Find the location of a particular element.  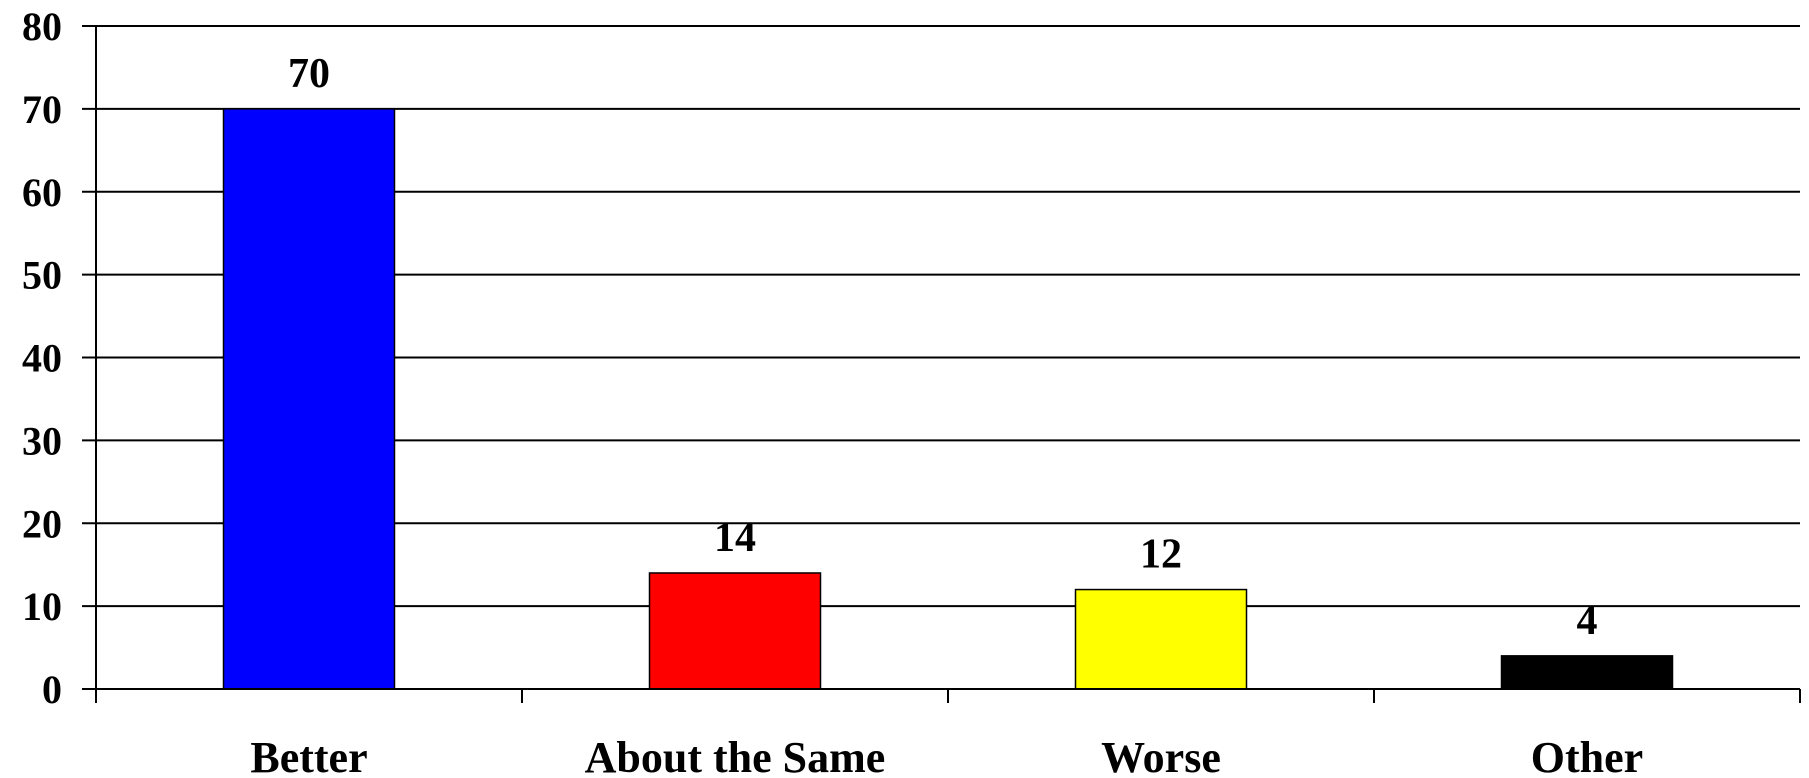

y-tick-label-40: 40 is located at coordinates (42, 358).